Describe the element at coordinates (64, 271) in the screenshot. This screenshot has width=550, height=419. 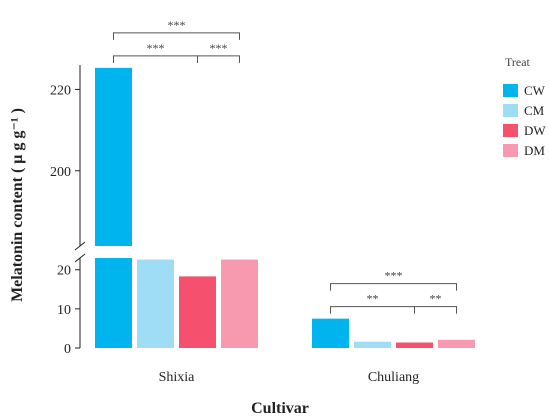
I see `y-tick-label: 20` at that location.